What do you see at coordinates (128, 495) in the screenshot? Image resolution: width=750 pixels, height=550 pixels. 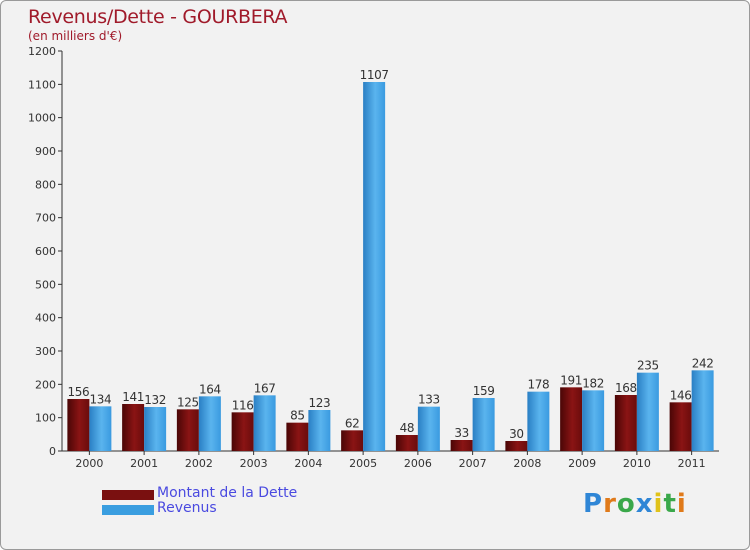 I see `legend-swatch-debt` at bounding box center [128, 495].